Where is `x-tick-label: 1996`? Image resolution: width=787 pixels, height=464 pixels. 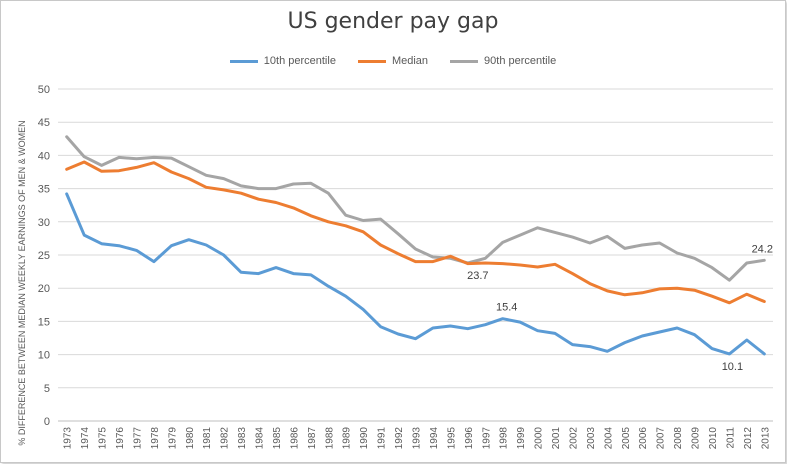 x-tick-label: 1996 is located at coordinates (469, 438).